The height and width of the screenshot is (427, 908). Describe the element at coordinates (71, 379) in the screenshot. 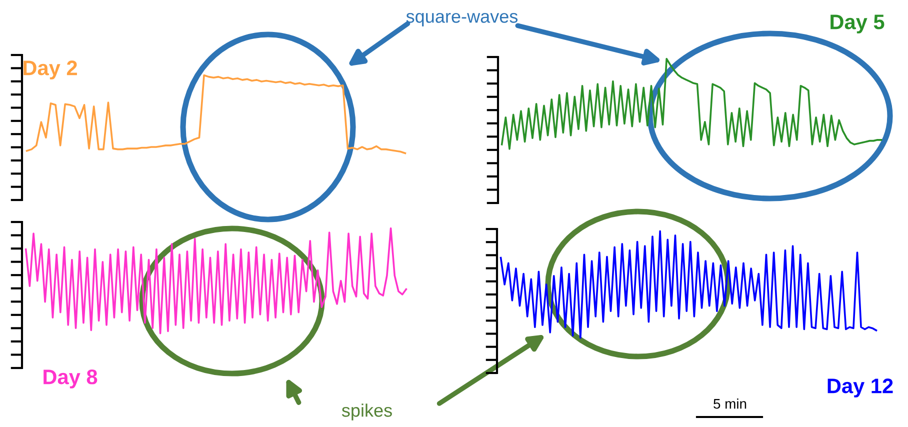

I see `series-label: Day 8` at that location.